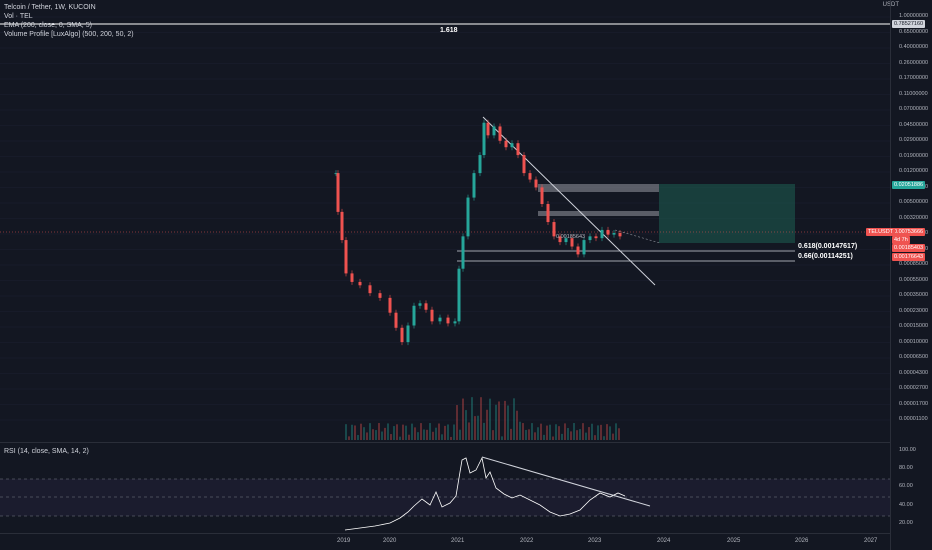  Describe the element at coordinates (914, 388) in the screenshot. I see `price-axis-tick: 0.00002700` at that location.